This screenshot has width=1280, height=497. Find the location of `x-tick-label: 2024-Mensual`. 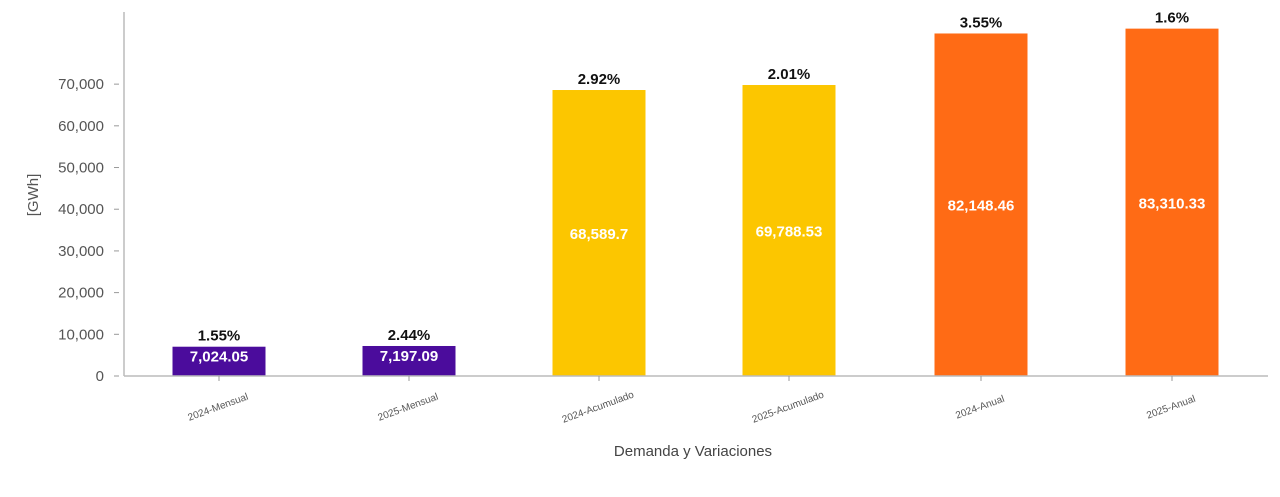

x-tick-label: 2024-Mensual is located at coordinates (217, 408).